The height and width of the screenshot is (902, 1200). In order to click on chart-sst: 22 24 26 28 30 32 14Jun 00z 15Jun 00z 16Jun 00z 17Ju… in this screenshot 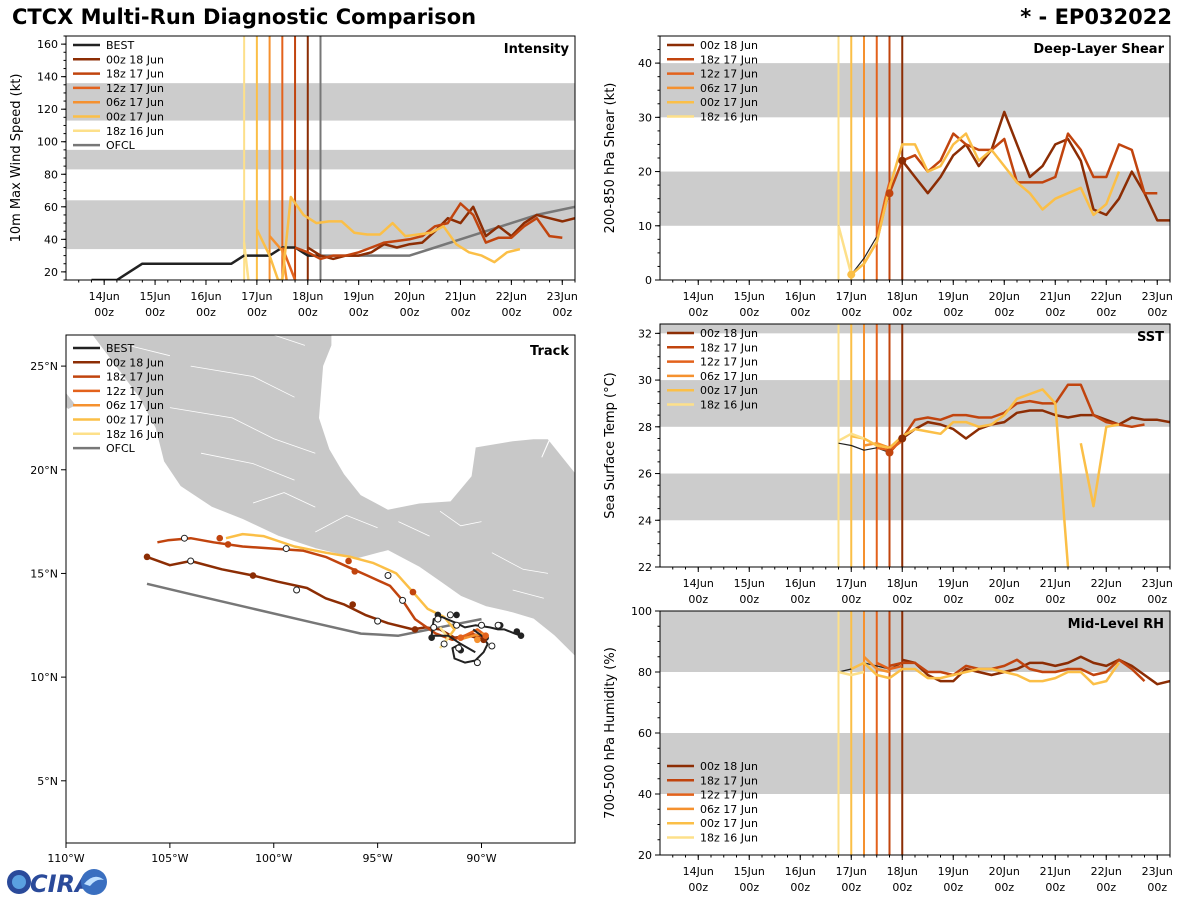, I will do `click(888, 464)`.